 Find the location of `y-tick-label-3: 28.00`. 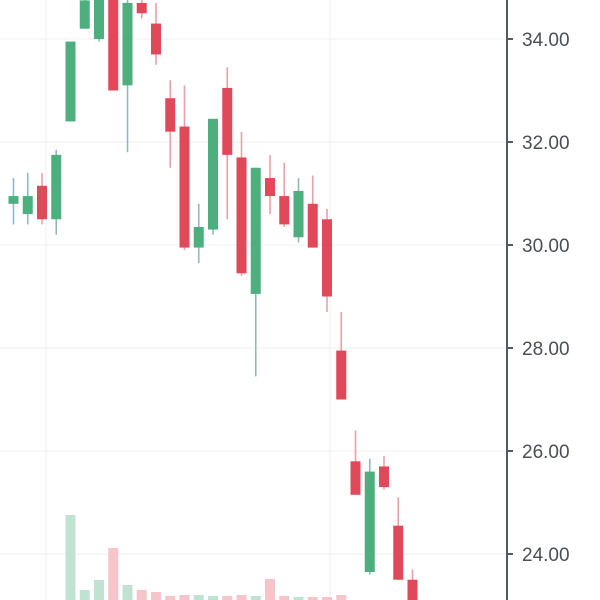

y-tick-label-3: 28.00 is located at coordinates (546, 349).